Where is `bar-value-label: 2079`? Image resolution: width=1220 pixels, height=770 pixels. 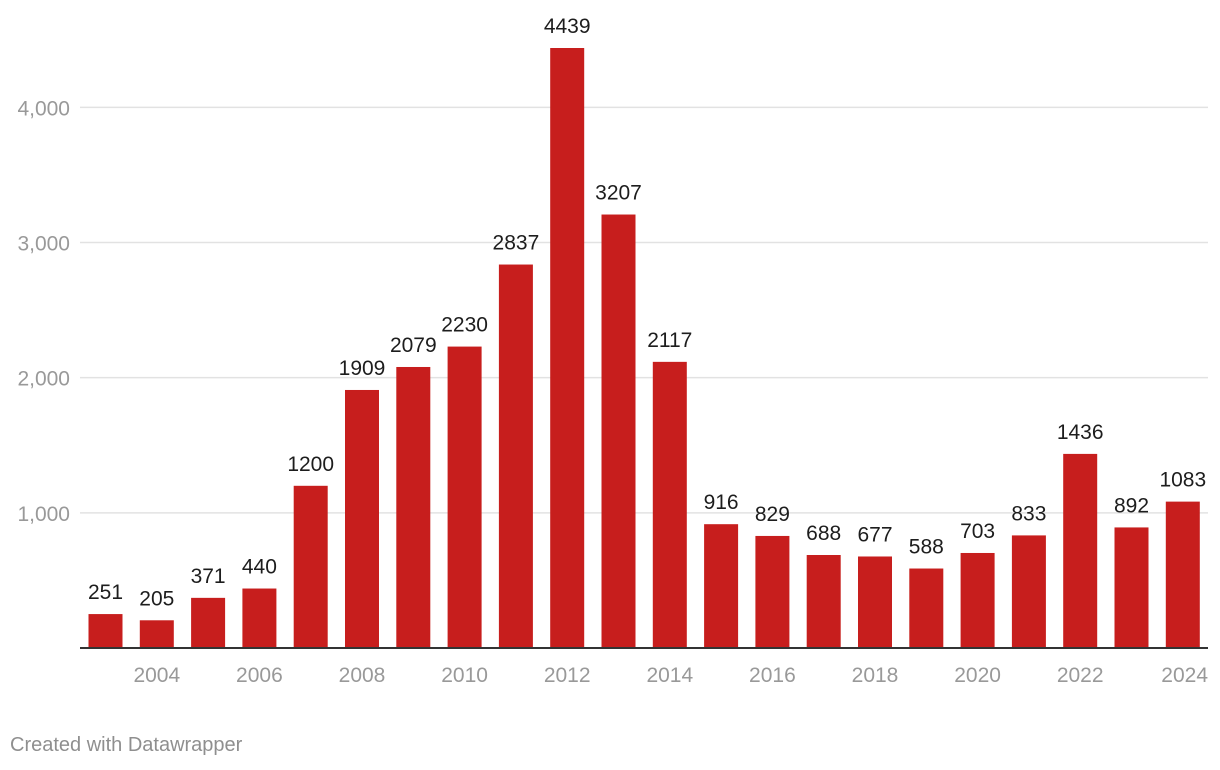
bar-value-label: 2079 is located at coordinates (413, 345).